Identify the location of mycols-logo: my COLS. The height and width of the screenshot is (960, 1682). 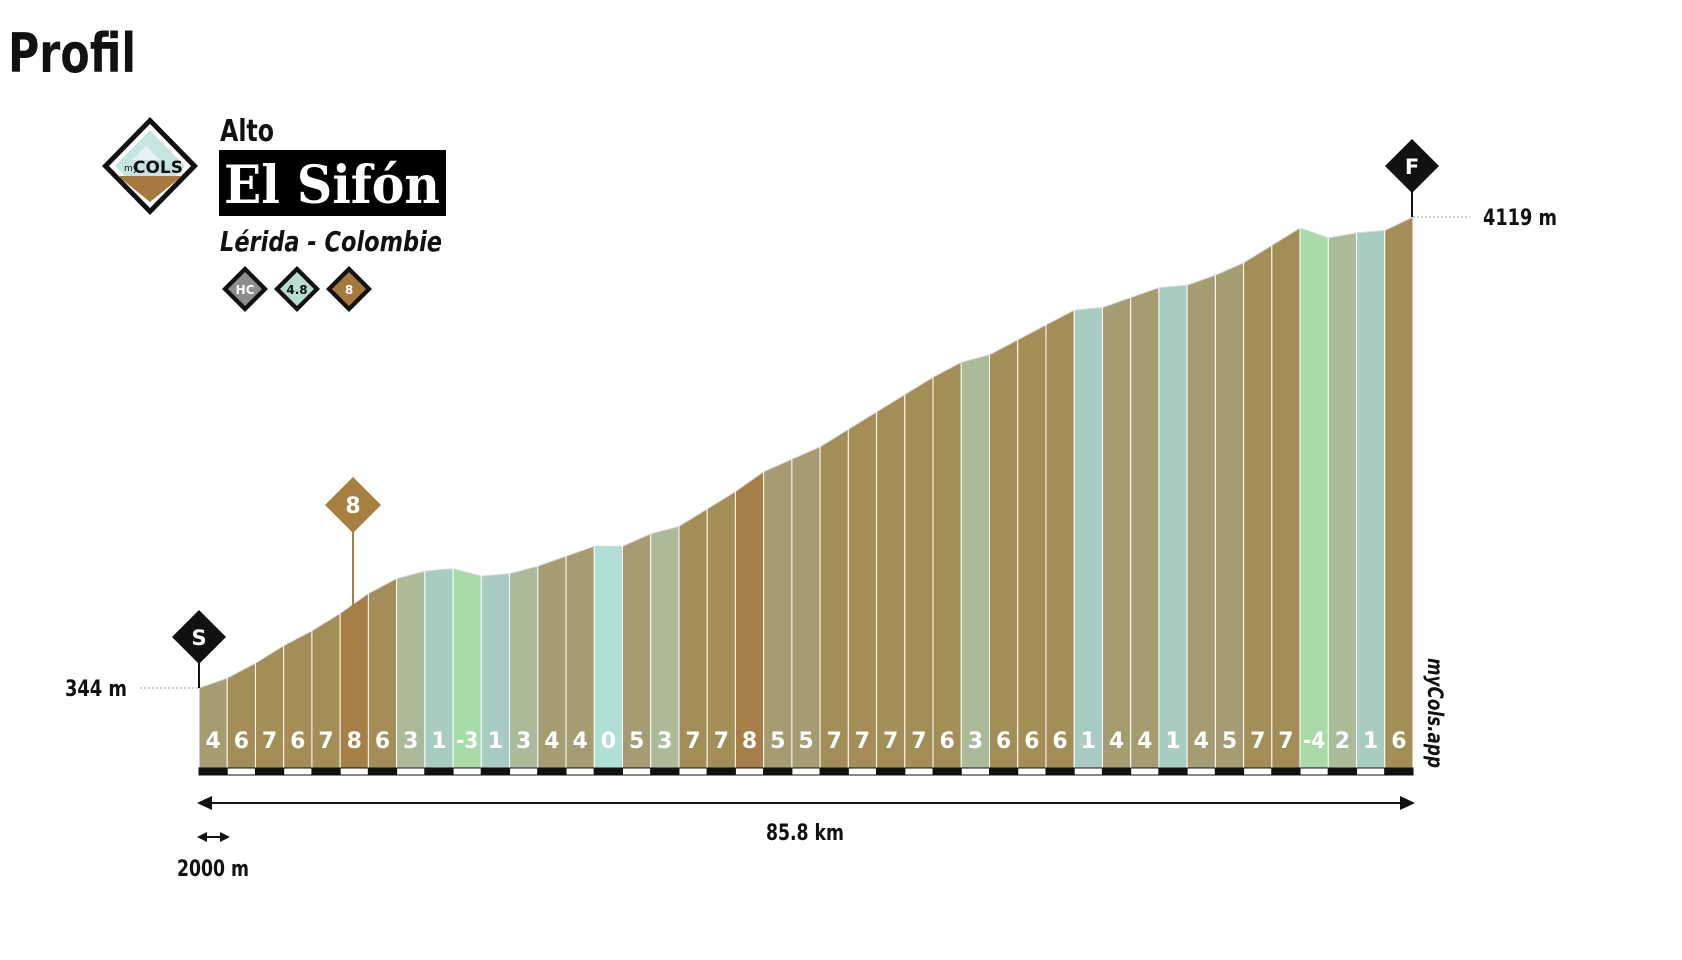
(150, 166).